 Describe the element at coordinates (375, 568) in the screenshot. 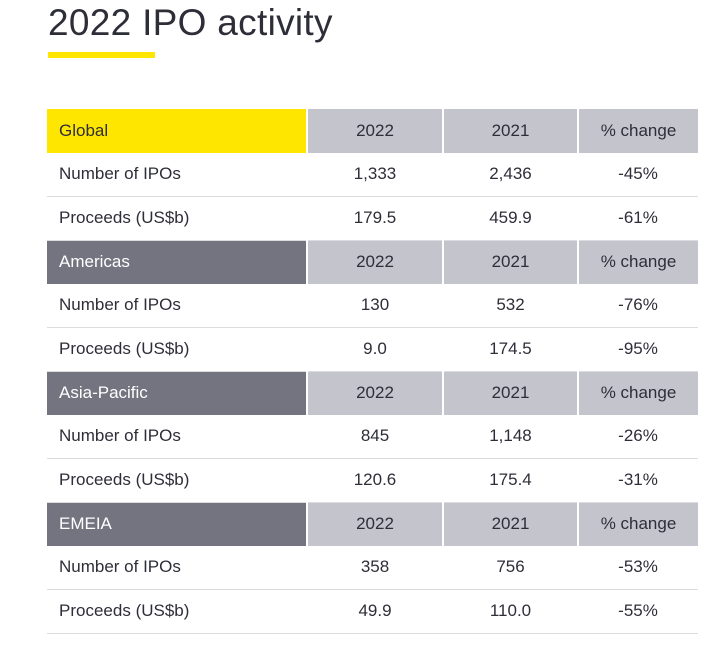

I see `value-2022: 358` at that location.